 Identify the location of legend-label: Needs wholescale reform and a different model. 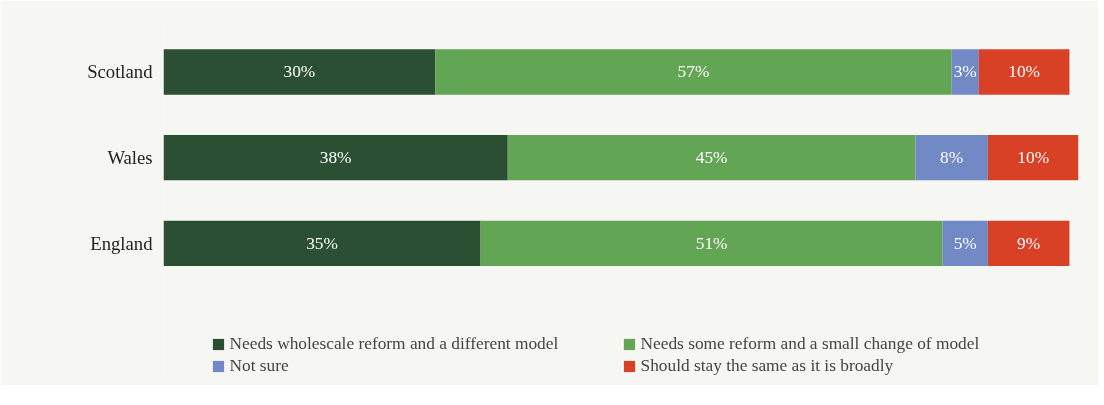
(394, 344).